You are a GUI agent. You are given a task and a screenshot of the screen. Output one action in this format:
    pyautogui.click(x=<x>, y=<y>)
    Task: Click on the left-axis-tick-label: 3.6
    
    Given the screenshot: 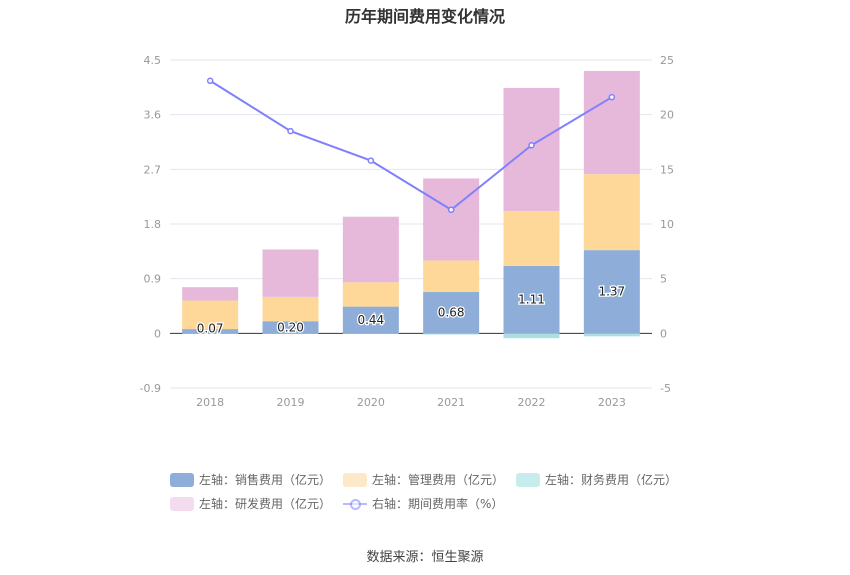 What is the action you would take?
    pyautogui.click(x=153, y=115)
    